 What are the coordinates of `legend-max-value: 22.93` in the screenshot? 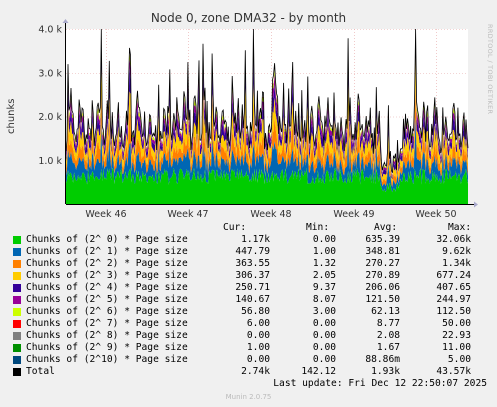 It's located at (456, 335).